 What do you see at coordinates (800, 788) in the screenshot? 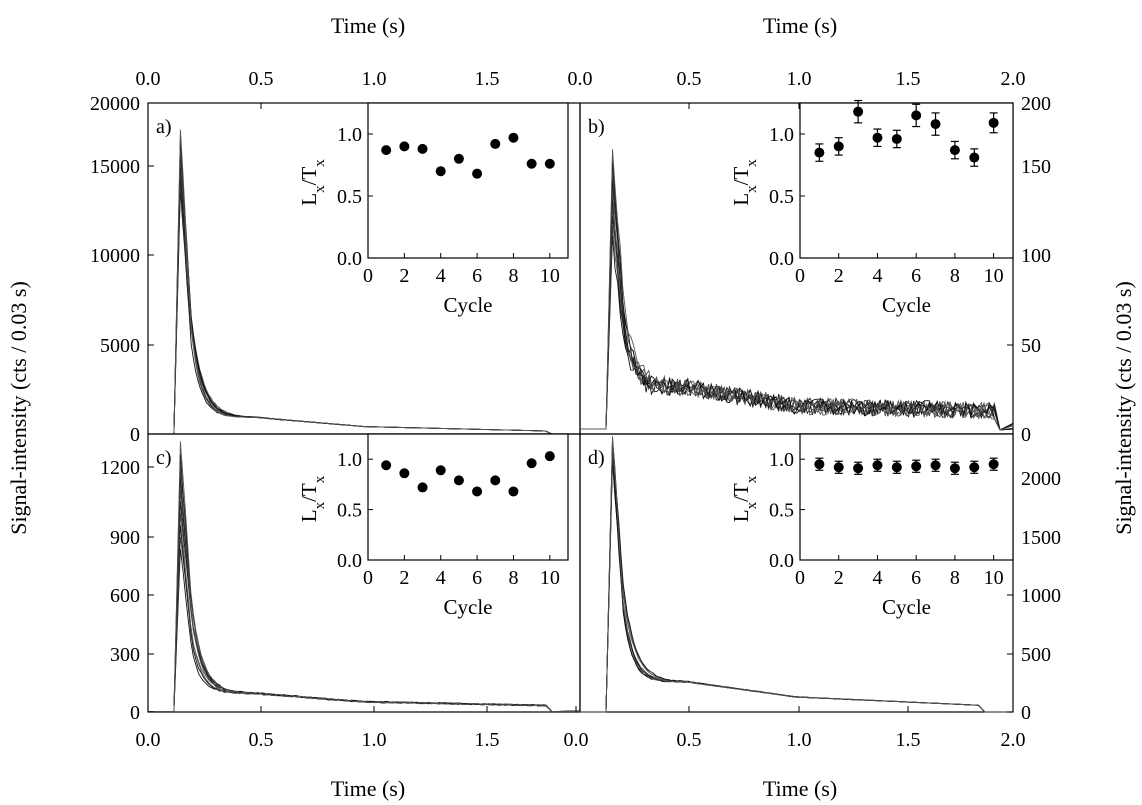
I see `bottom-x-axis-title-right: Time (s)` at bounding box center [800, 788].